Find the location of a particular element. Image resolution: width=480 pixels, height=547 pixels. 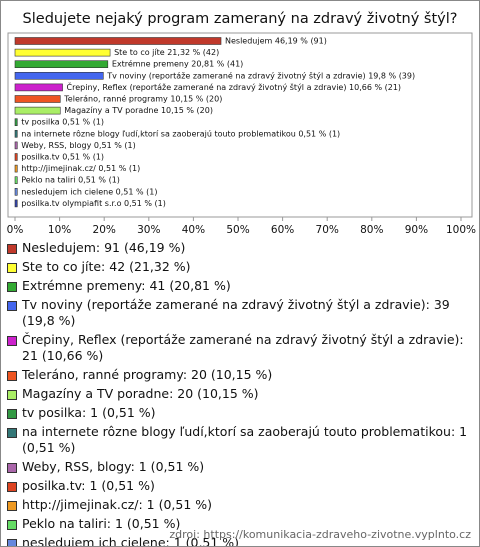

x-tick-label: 60% is located at coordinates (282, 230).